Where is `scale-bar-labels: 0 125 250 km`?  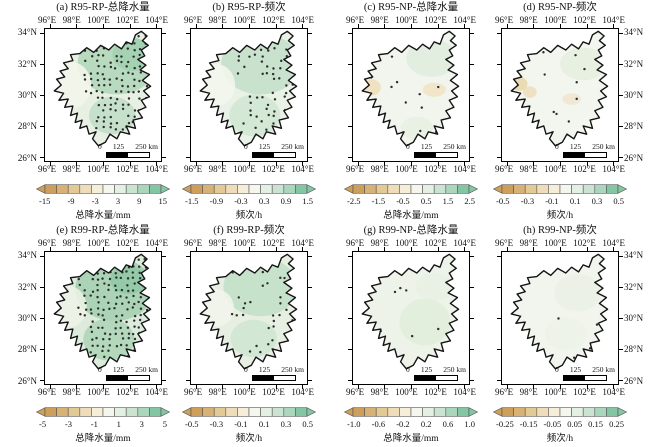
scale-bar-labels: 0 125 250 km is located at coordinates (274, 147).